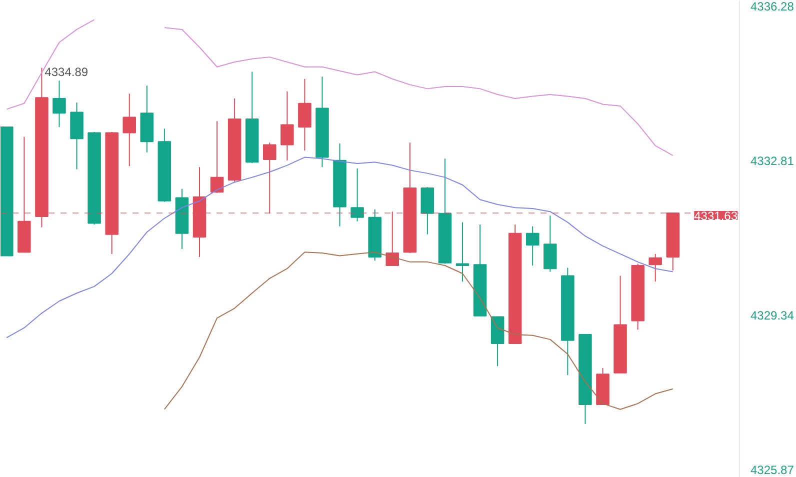 The image size is (796, 477). I want to click on y-tick-label: 4332.81, so click(772, 161).